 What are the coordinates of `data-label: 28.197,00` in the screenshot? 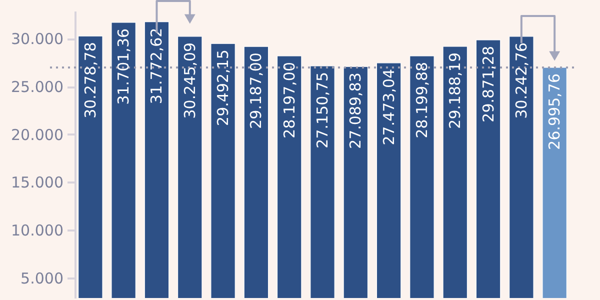 It's located at (289, 100).